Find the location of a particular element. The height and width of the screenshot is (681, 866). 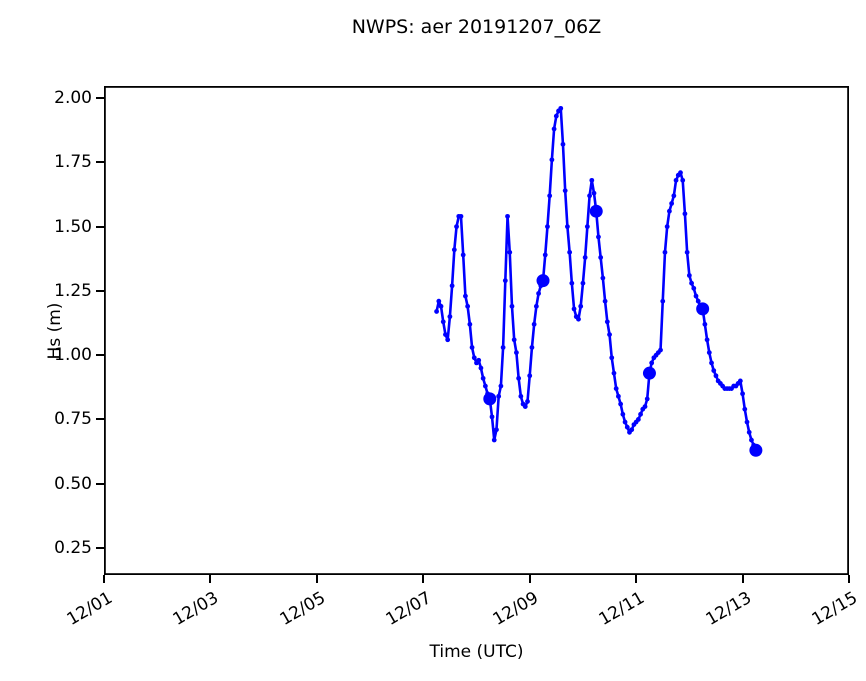

x-tick-label: 12/15 is located at coordinates (834, 609).